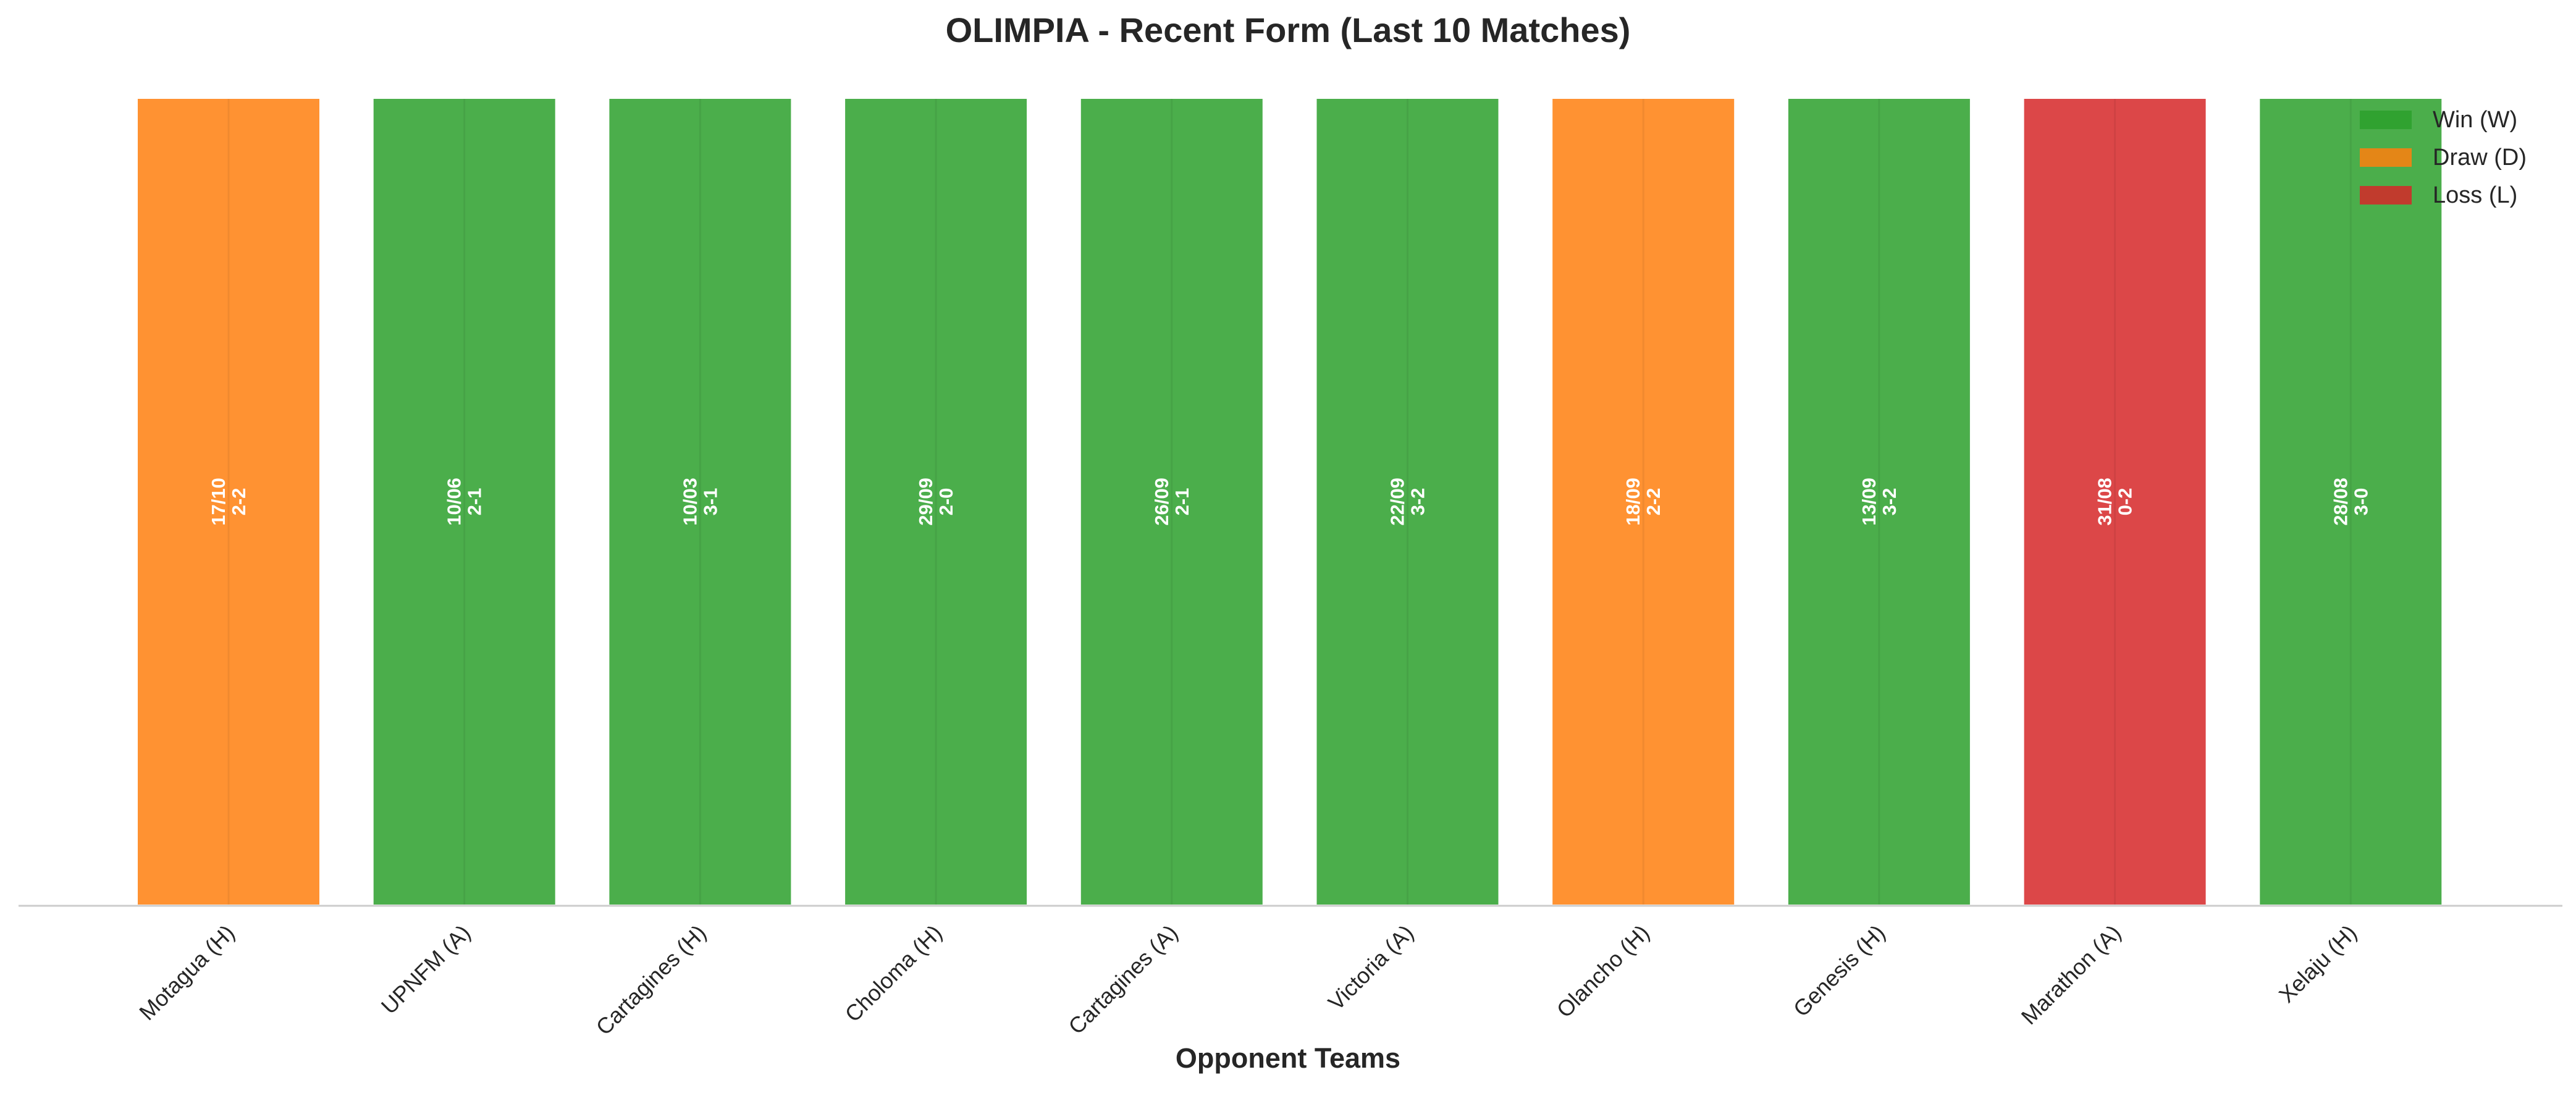 This screenshot has height=1093, width=2576. Describe the element at coordinates (1161, 502) in the screenshot. I see `bar-date-label: 26/09` at that location.